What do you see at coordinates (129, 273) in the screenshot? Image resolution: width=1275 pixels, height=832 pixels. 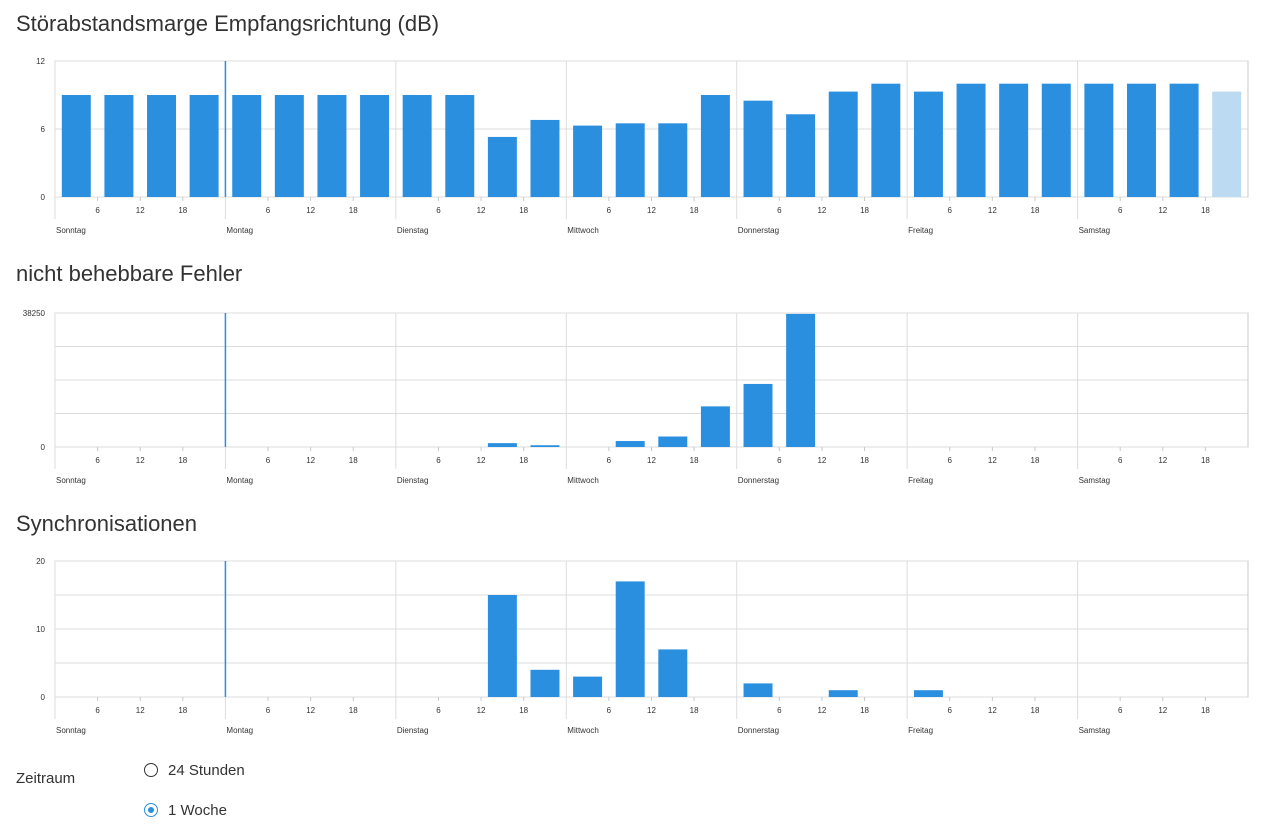 I see `chart-title: nicht behebbare Fehler` at bounding box center [129, 273].